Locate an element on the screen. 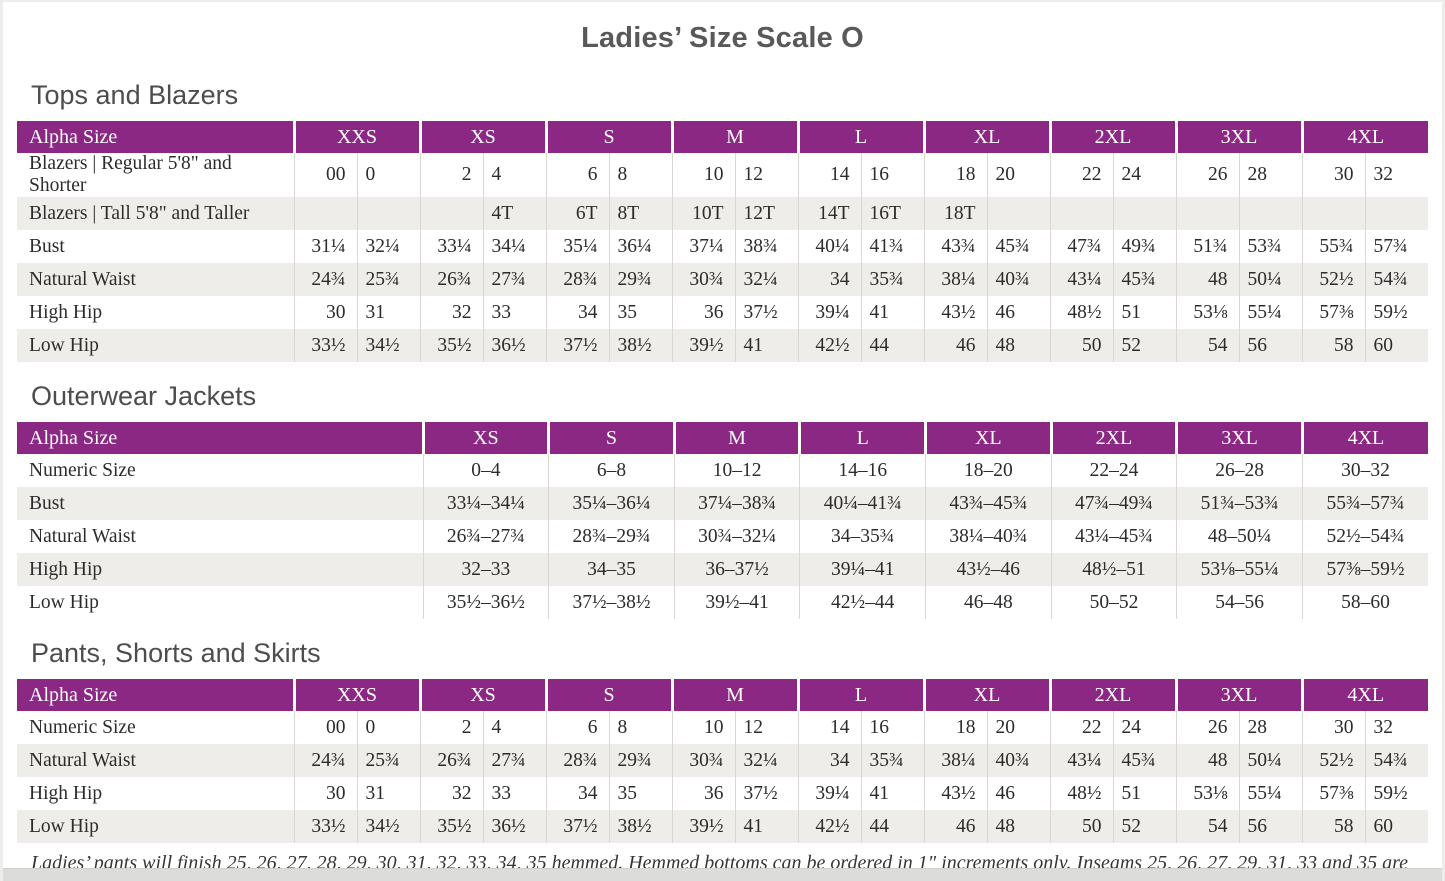  size-value-cell: 55¾–57¾ is located at coordinates (1364, 503).